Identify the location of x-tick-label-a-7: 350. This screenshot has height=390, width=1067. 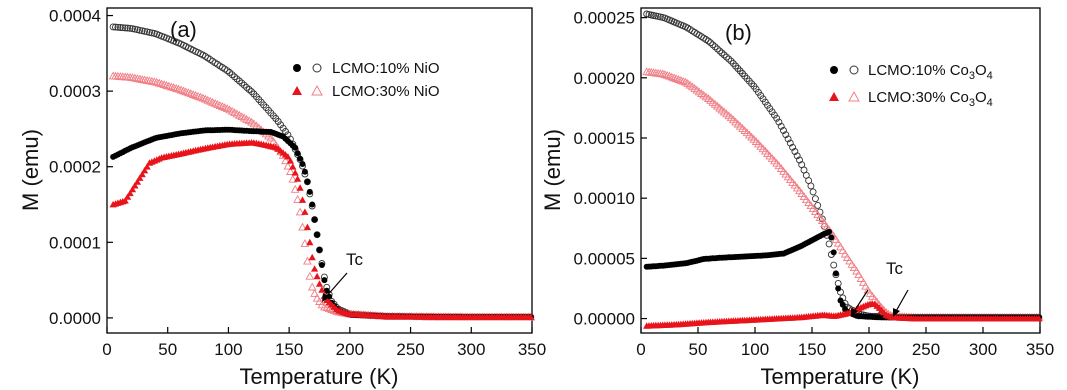
(532, 349).